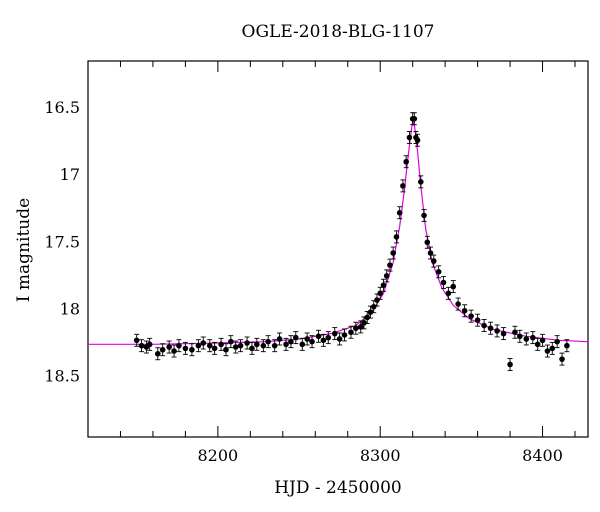  Describe the element at coordinates (380, 455) in the screenshot. I see `x-tick-label: 8300` at that location.